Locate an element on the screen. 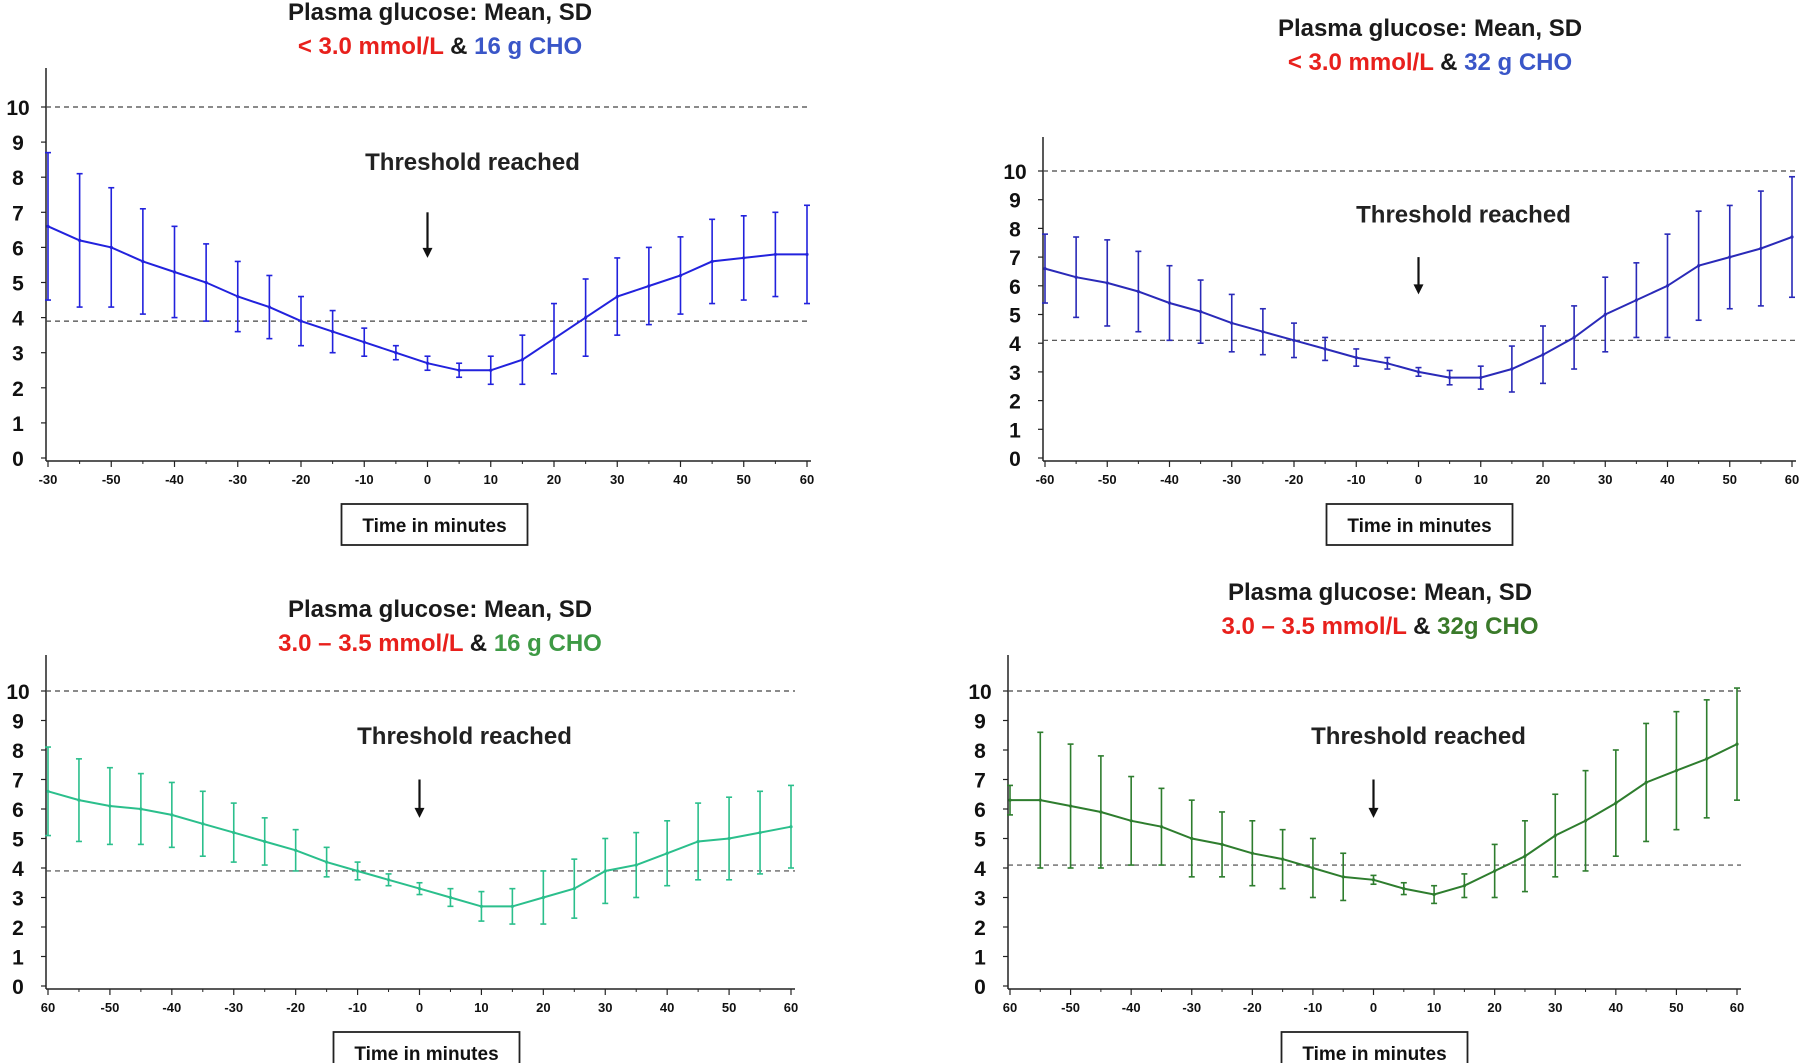  chart-1-subtitle: < 3.0 mmol/L & 16 g CHO is located at coordinates (440, 47).